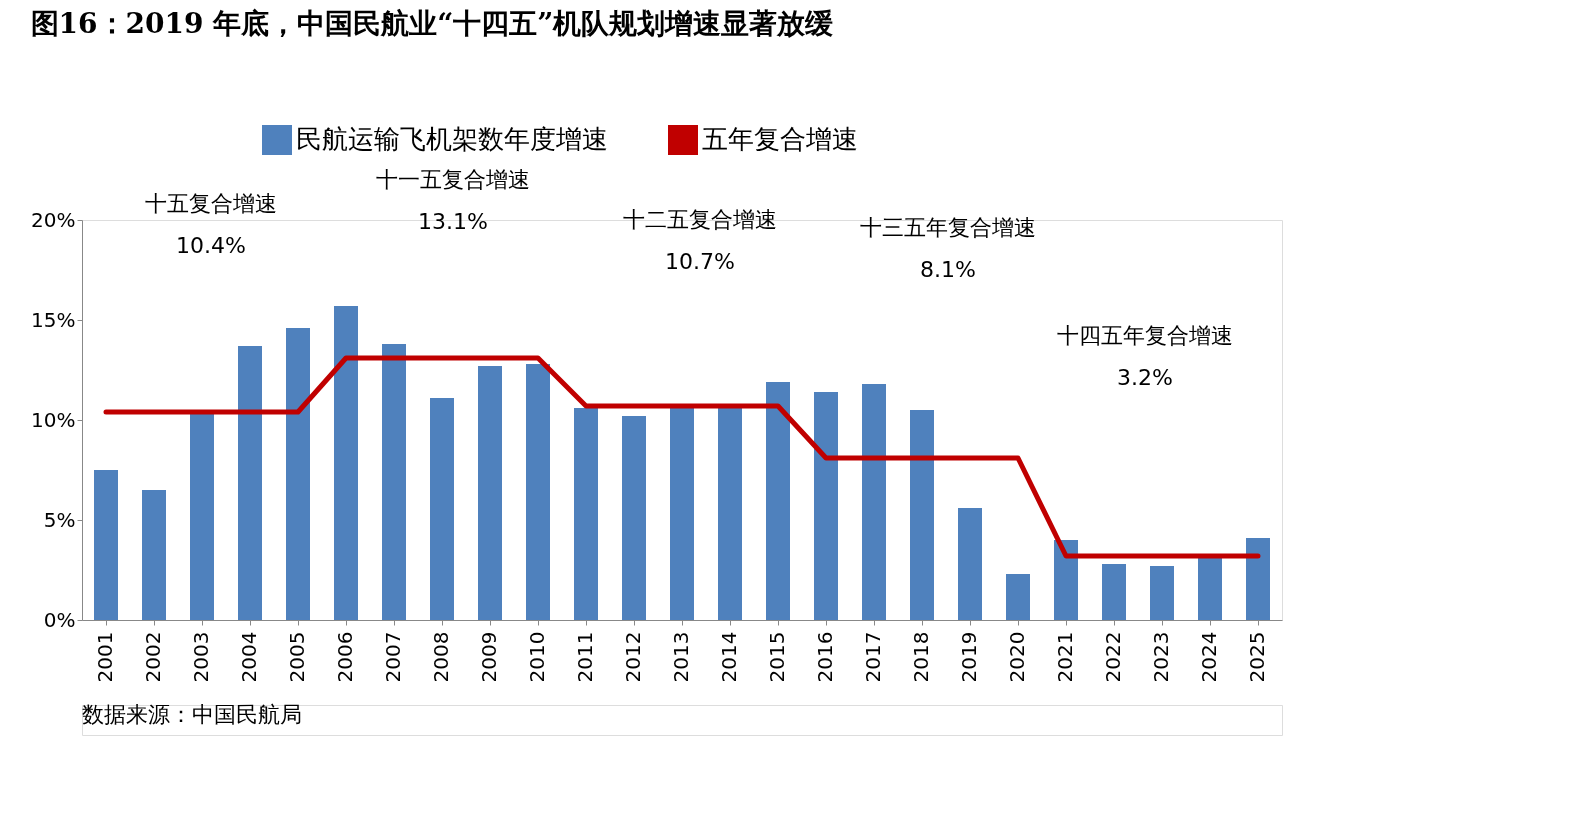 The width and height of the screenshot is (1594, 834). I want to click on x-tick-label: 2015, so click(777, 657).